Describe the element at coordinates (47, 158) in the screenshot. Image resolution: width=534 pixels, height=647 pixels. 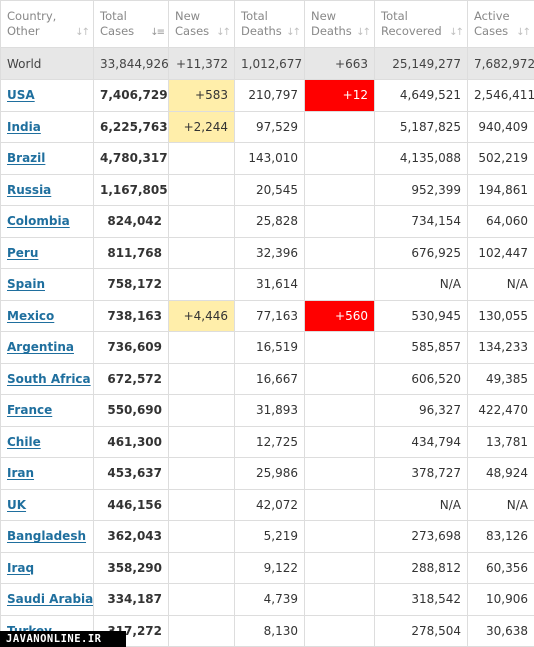
I see `country-cell: Brazil` at that location.